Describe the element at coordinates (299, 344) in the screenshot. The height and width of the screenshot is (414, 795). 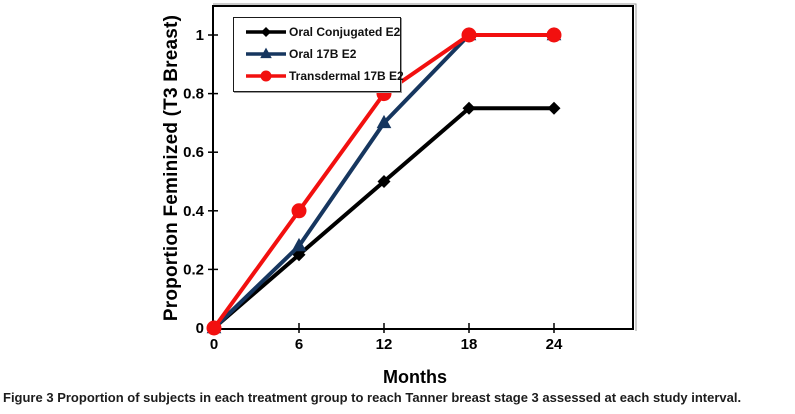
I see `svg-text: 6` at that location.